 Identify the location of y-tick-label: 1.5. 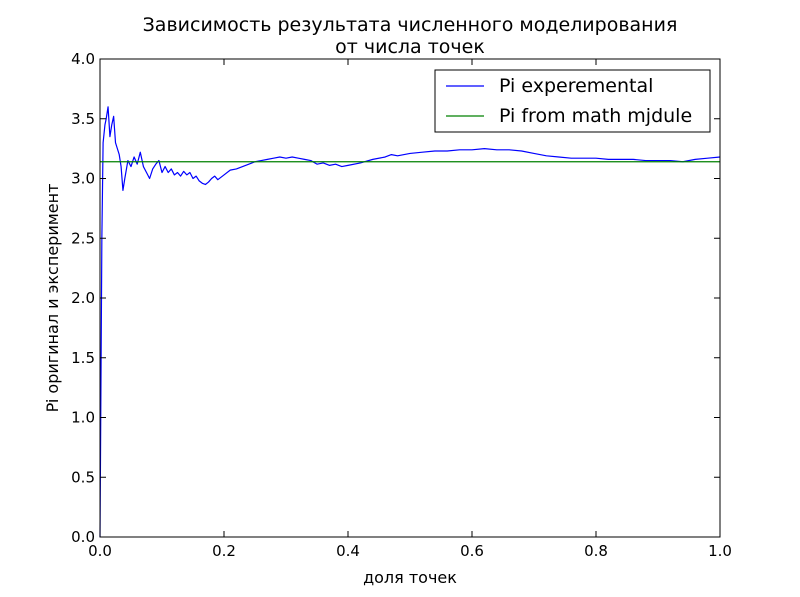
(83, 358).